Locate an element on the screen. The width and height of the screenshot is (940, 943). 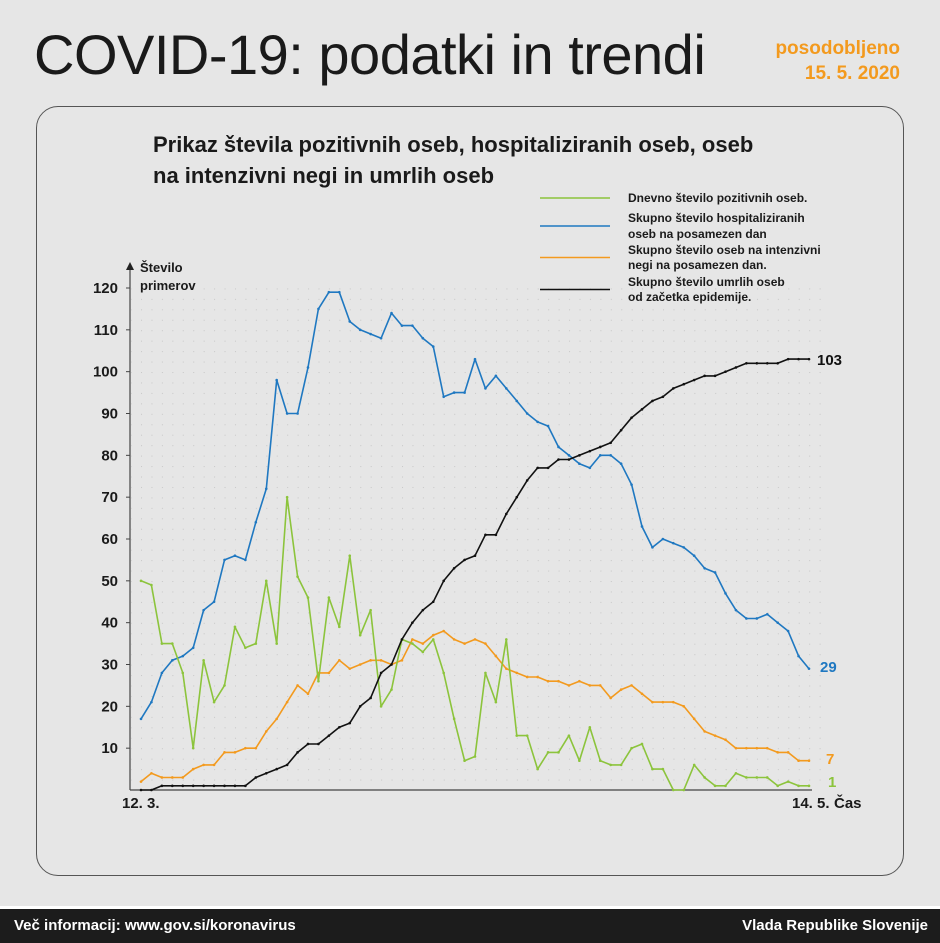
footer-info-link: Več informacij: www.gov.si/koronavirus is located at coordinates (155, 925).